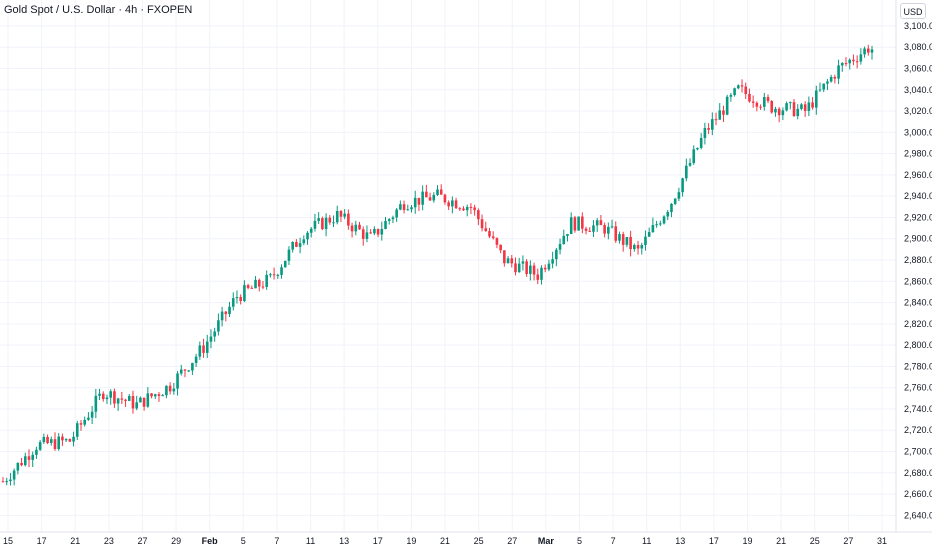 The width and height of the screenshot is (932, 550). What do you see at coordinates (781, 541) in the screenshot?
I see `x-tick-label: 21` at bounding box center [781, 541].